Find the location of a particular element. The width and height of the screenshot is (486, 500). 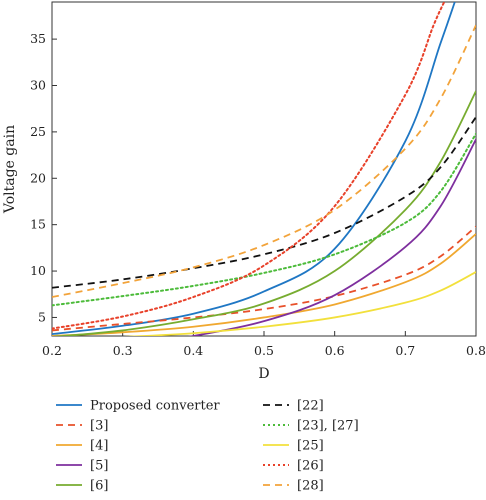

legend-label-7: [25] is located at coordinates (310, 446).